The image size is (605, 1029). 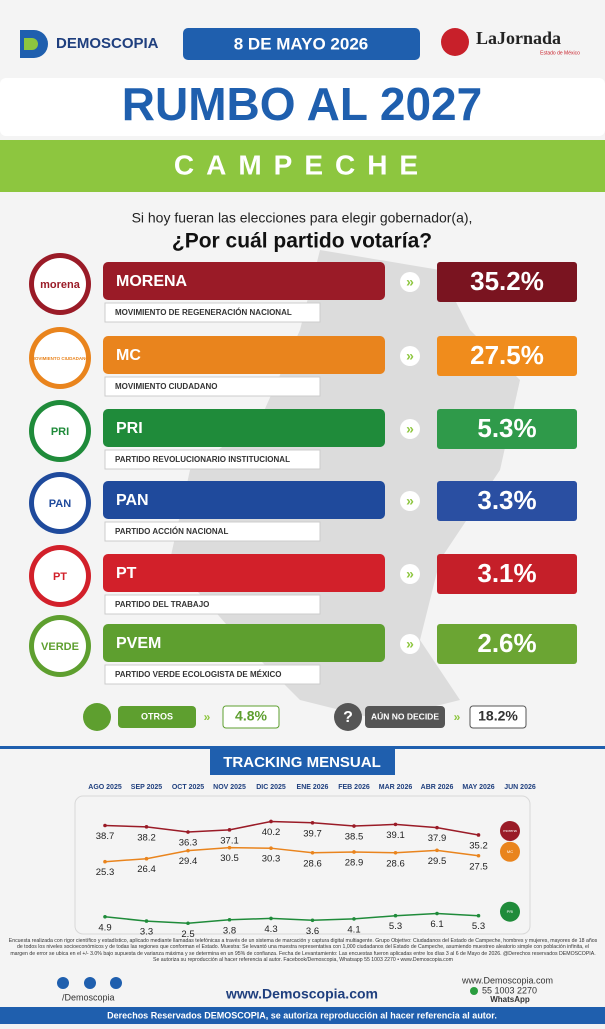 I want to click on party-logo-text: PAN, so click(x=60, y=504).